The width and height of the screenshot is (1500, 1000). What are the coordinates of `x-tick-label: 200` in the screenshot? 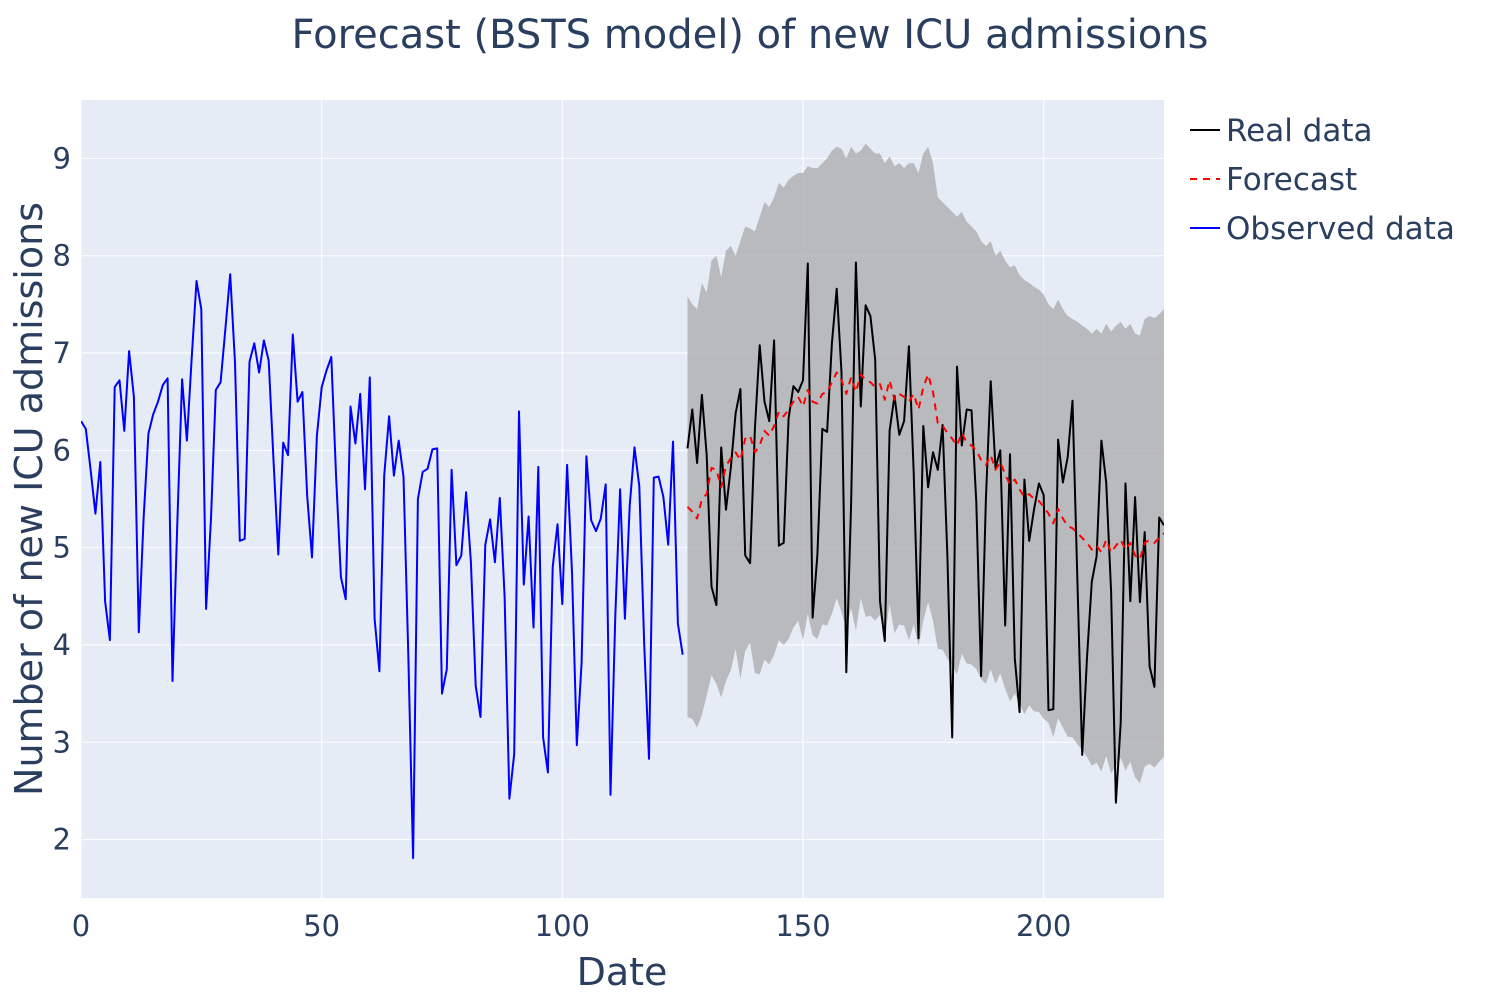 It's located at (1043, 926).